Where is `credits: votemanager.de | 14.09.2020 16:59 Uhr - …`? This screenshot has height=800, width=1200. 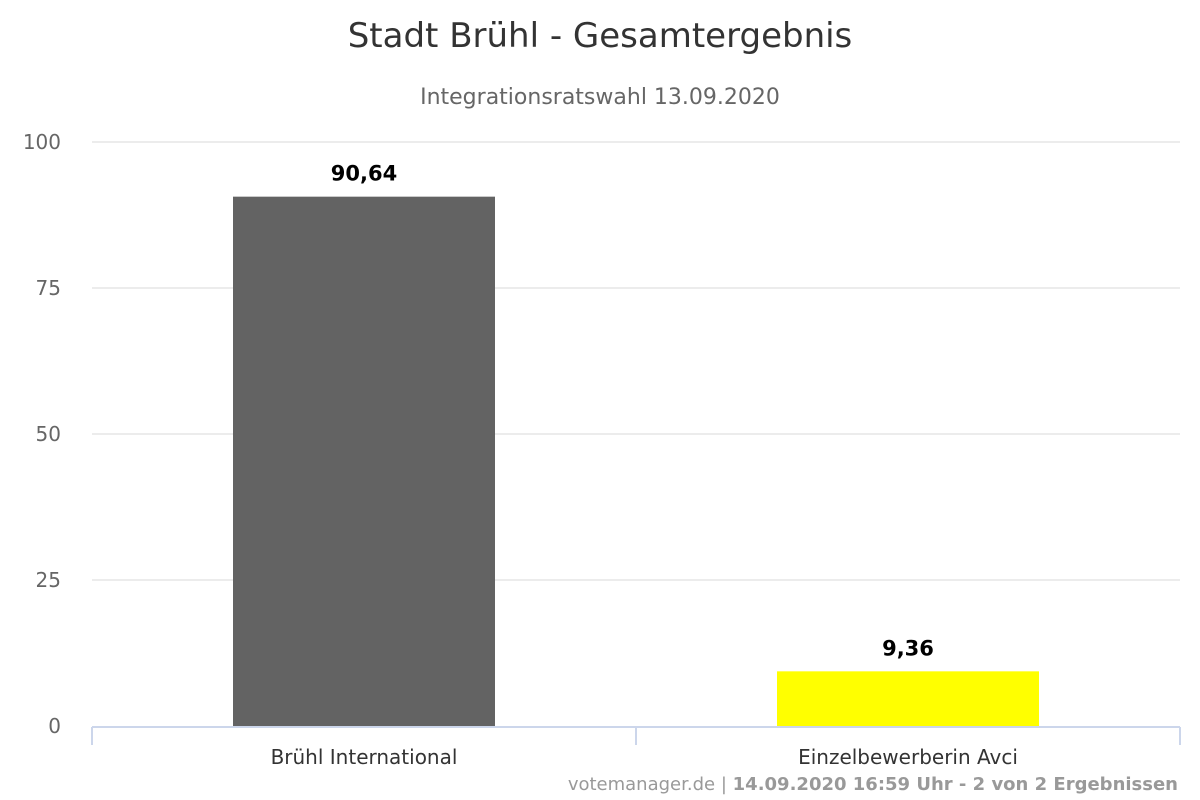 credits: votemanager.de | 14.09.2020 16:59 Uhr - … is located at coordinates (873, 784).